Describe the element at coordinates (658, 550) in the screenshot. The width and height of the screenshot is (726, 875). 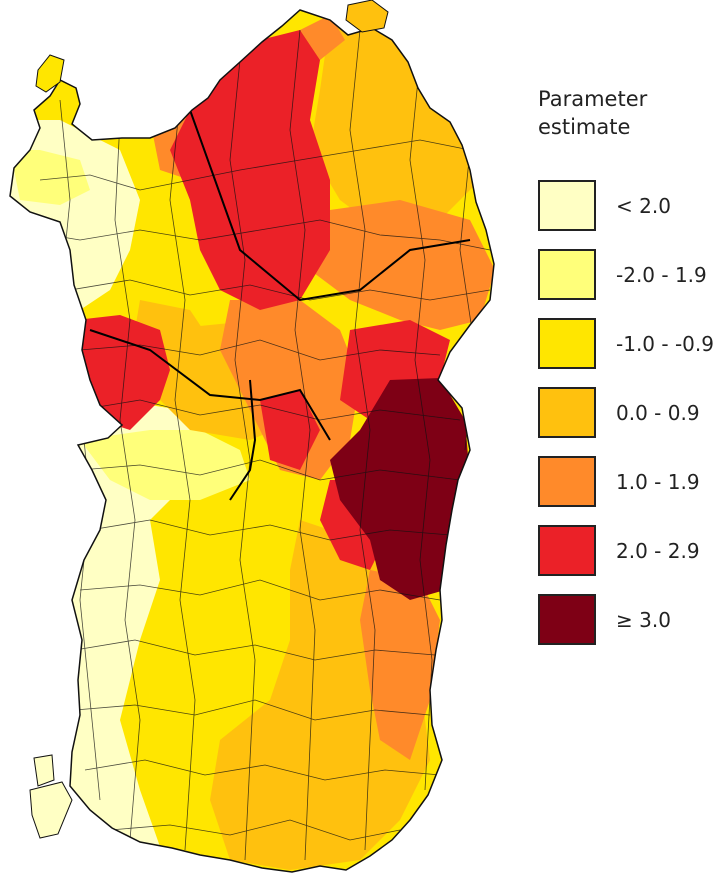
I see `legend-label: 2.0 - 2.9` at that location.